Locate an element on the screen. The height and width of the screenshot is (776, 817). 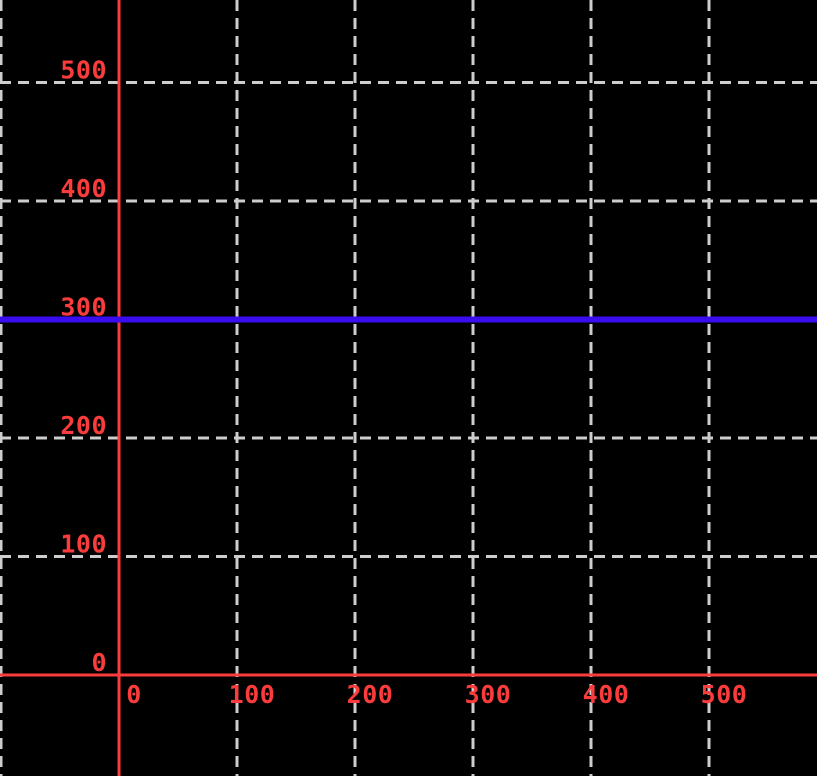
y-tick-label-300: 300 is located at coordinates (83, 307).